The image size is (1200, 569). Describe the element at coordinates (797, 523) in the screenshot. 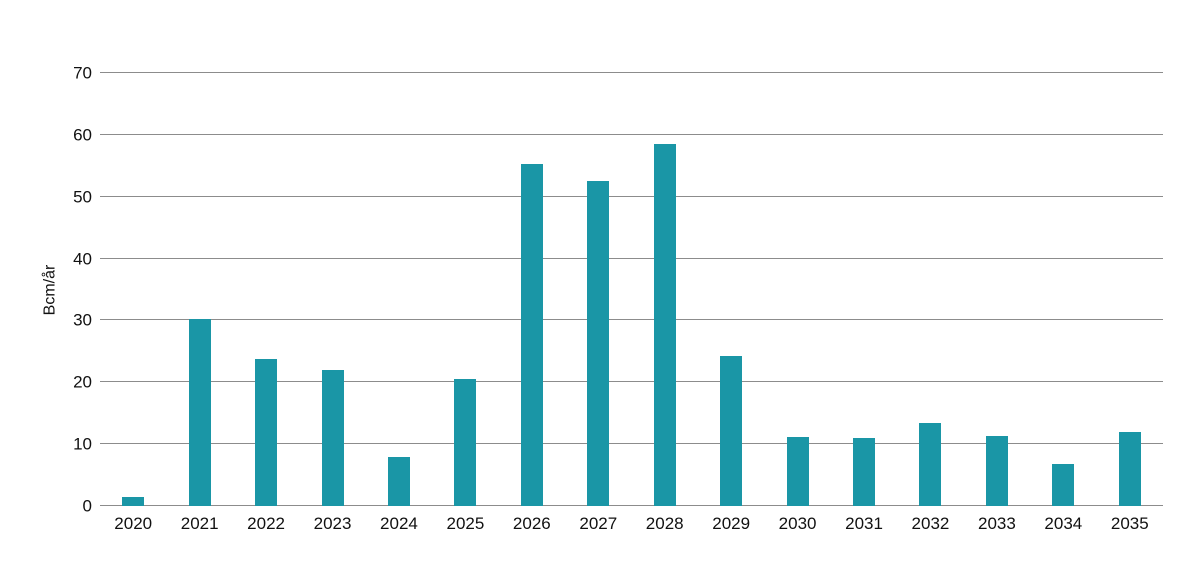

I see `x-tick-label: 2030` at that location.